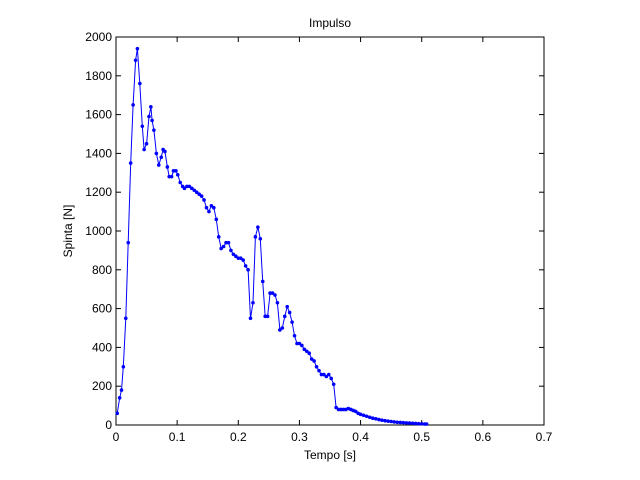 Image resolution: width=640 pixels, height=480 pixels. I want to click on y-tick-label: 1200, so click(98, 192).